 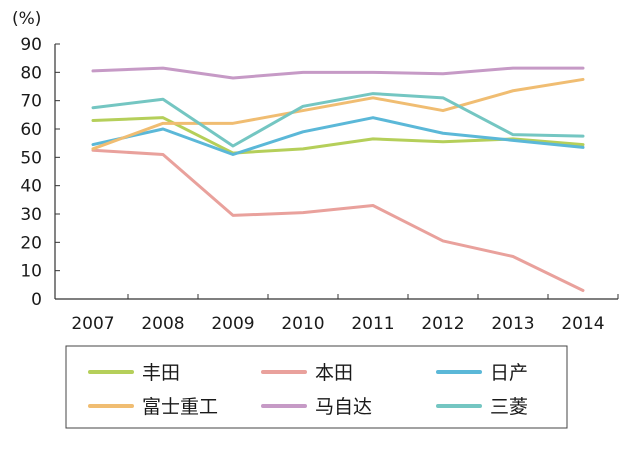 What do you see at coordinates (509, 373) in the screenshot?
I see `legend-label: 日产` at bounding box center [509, 373].